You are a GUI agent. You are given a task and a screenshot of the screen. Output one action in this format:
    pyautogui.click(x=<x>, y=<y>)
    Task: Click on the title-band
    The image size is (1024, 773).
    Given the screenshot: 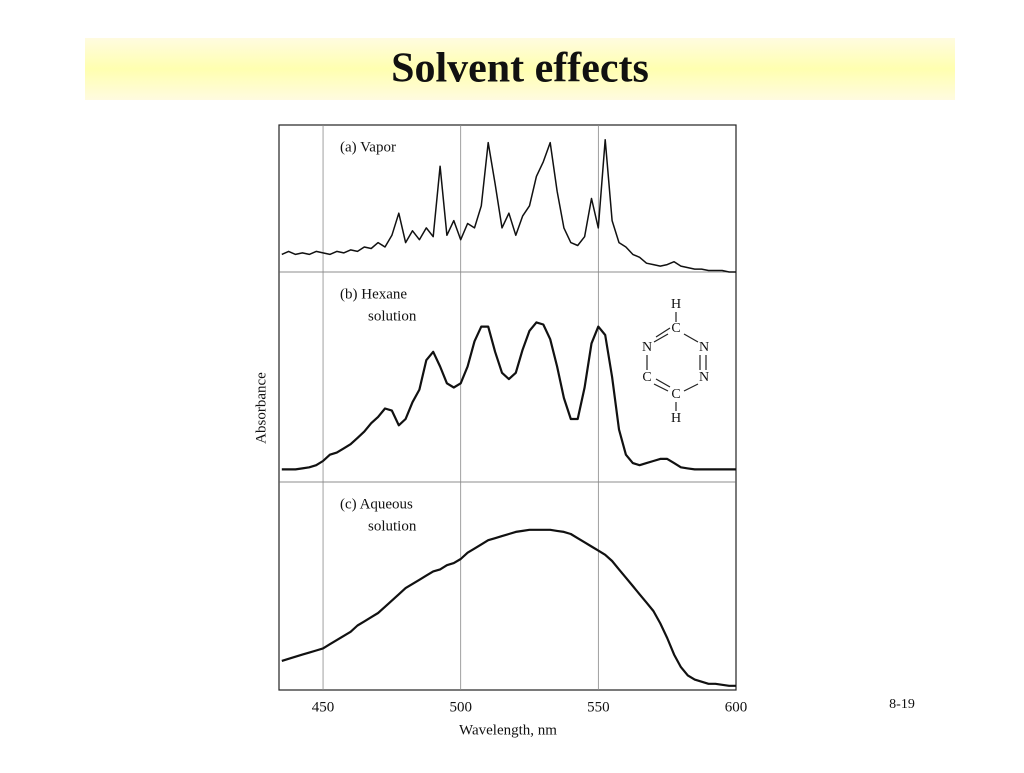 What is the action you would take?
    pyautogui.click(x=520, y=69)
    